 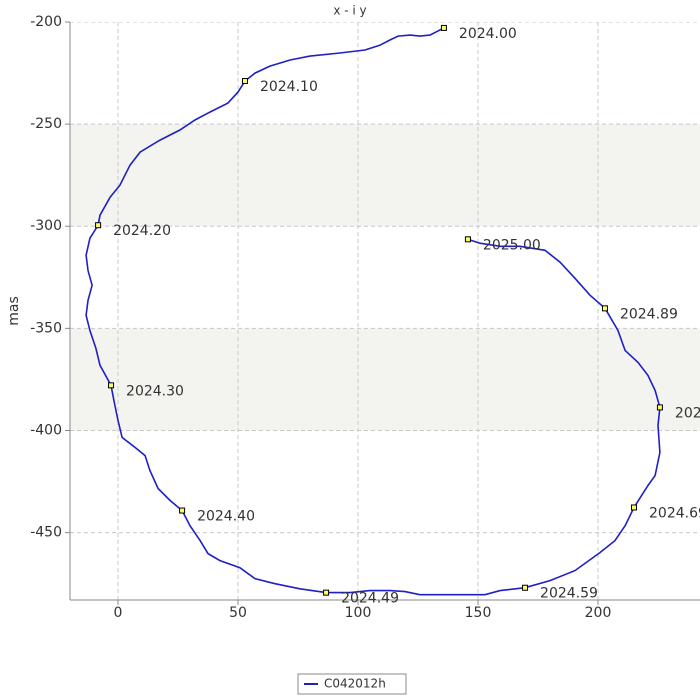 I want to click on point-label: 2024.30, so click(x=155, y=391).